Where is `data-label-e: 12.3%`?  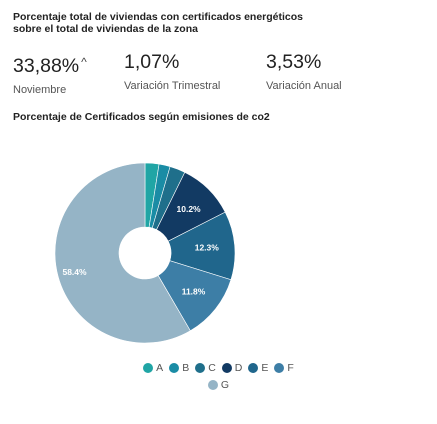
data-label-e: 12.3% is located at coordinates (207, 248).